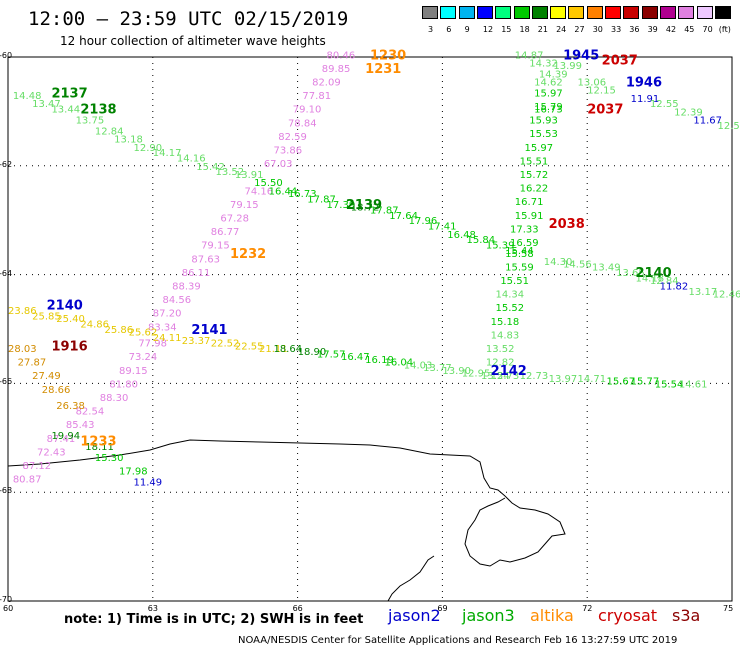  I want to click on wave-height-value: 15.53, so click(543, 134).